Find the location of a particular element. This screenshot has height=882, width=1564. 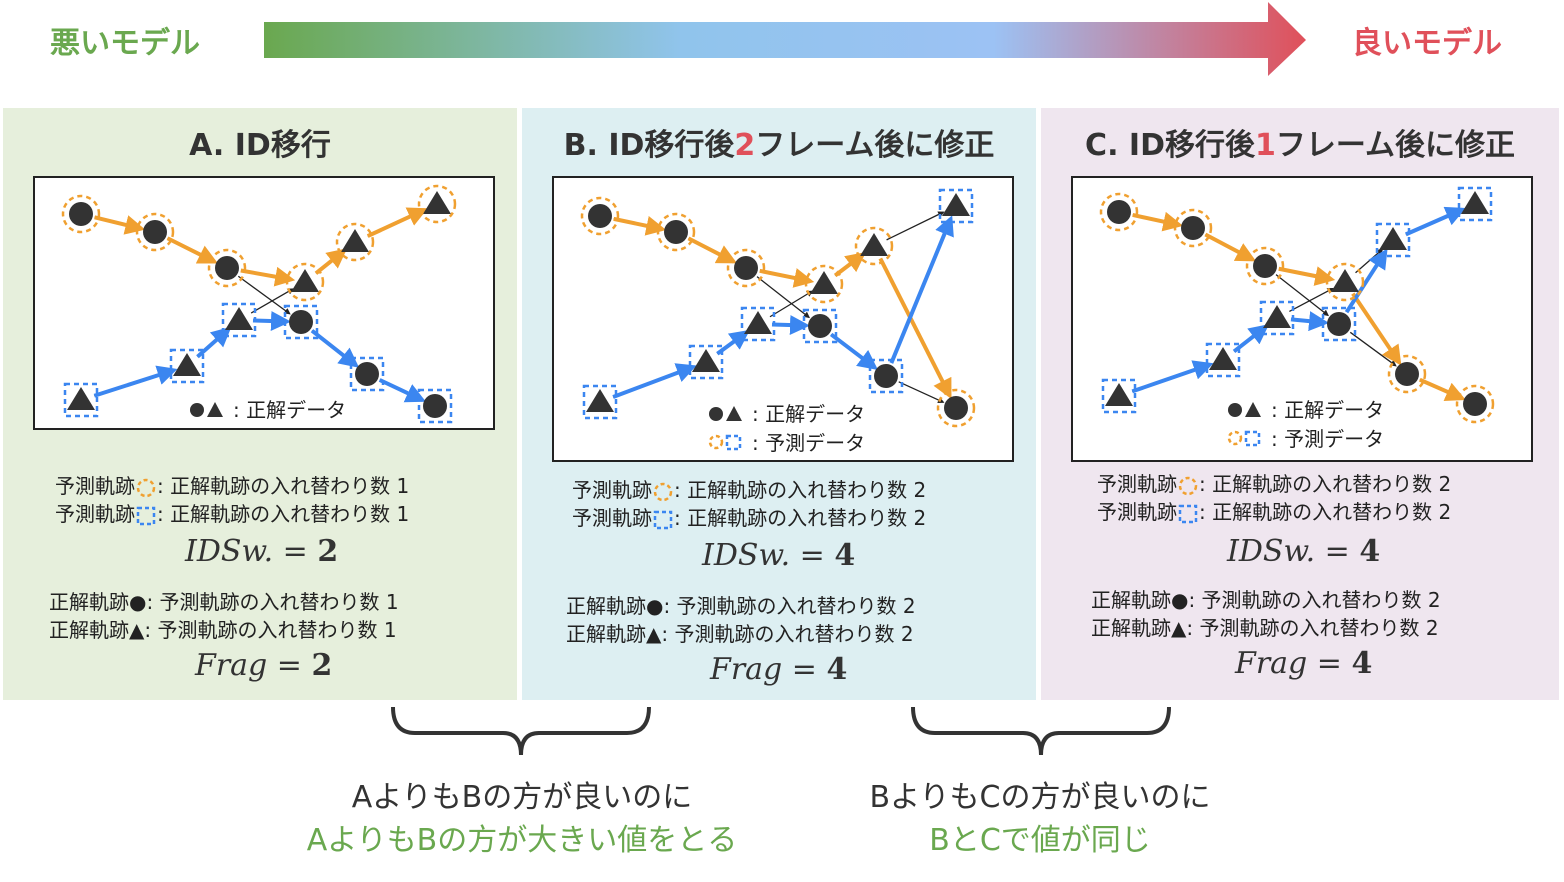

panel-title: A. ID移行 is located at coordinates (260, 145).